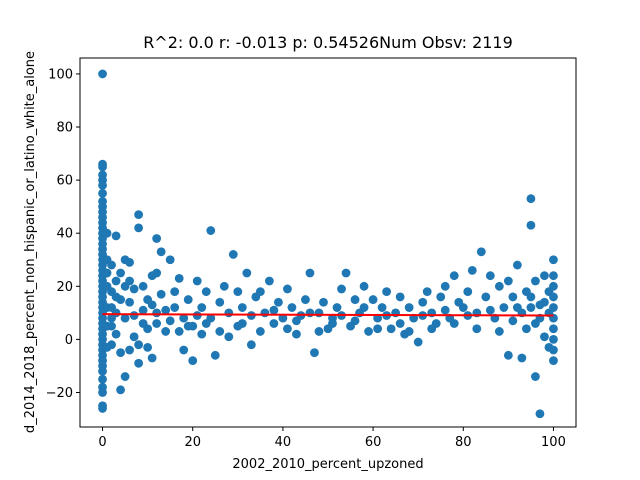  Describe the element at coordinates (63, 234) in the screenshot. I see `y-axis-ticks: −20 0 20 40 60 80 100` at that location.